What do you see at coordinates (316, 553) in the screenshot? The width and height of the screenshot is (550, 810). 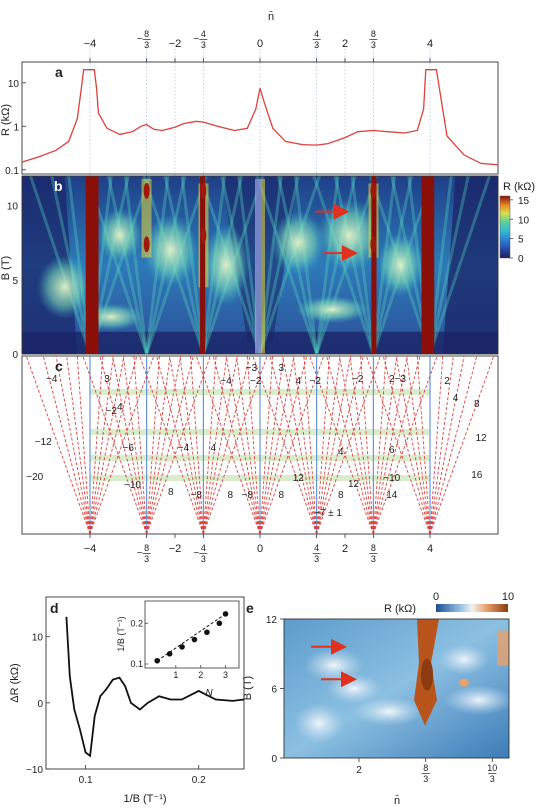 I see `c-bottom-tick-label: 43` at bounding box center [316, 553].